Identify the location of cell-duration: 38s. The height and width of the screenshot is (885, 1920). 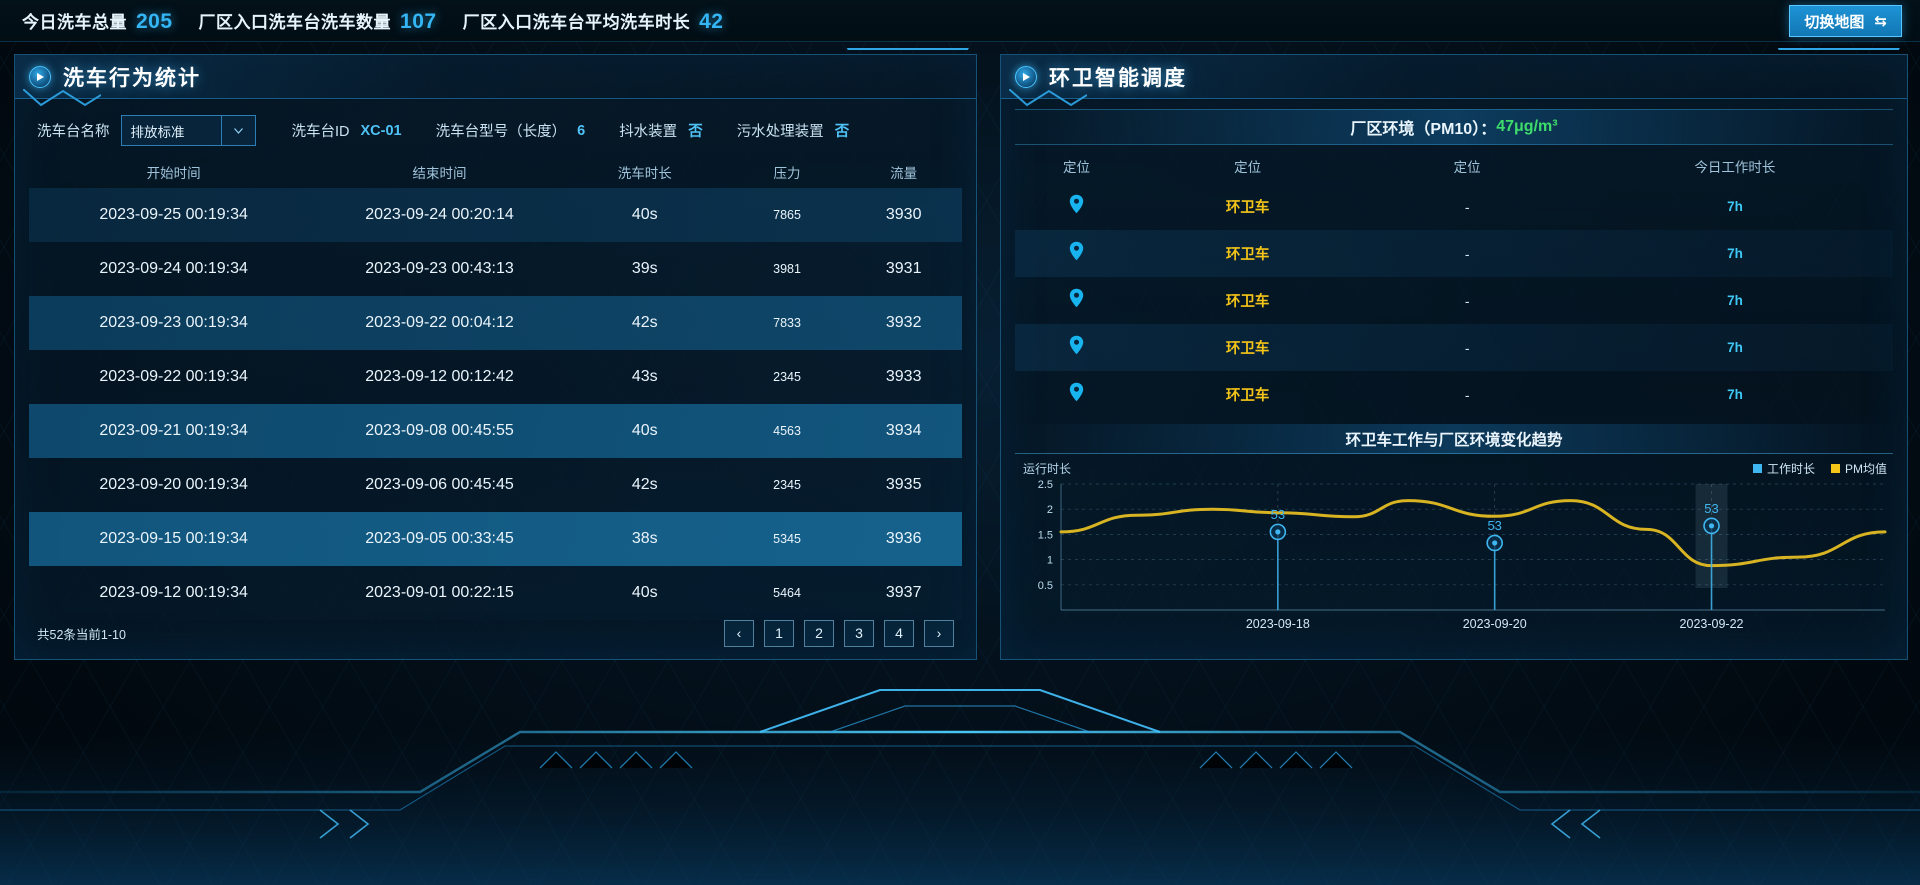
(644, 538).